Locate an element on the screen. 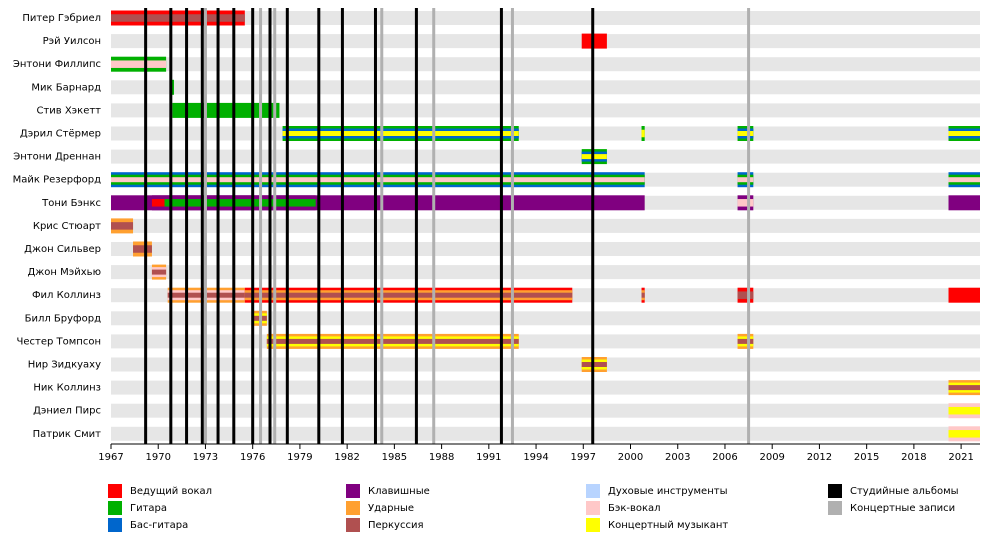  x-tick-label: 2021 is located at coordinates (960, 457).